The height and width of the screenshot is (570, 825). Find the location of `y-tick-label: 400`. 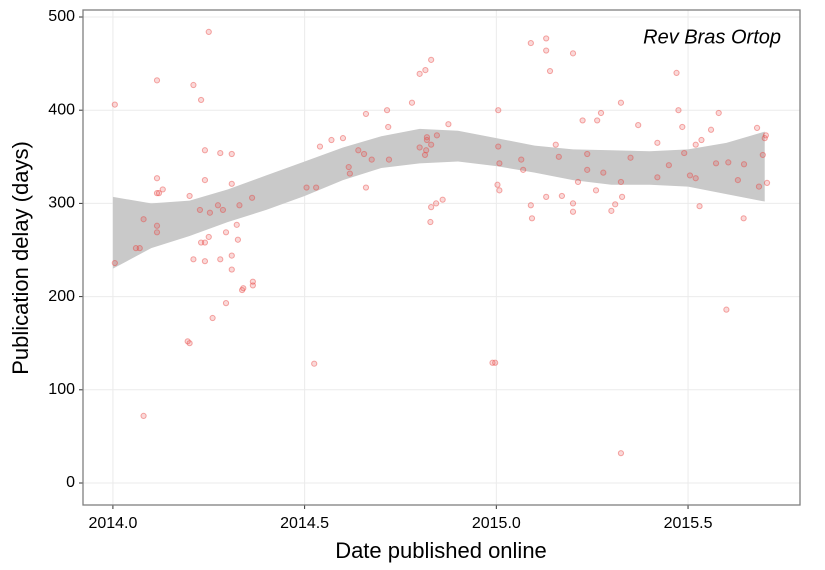

y-tick-label: 400 is located at coordinates (61, 109).